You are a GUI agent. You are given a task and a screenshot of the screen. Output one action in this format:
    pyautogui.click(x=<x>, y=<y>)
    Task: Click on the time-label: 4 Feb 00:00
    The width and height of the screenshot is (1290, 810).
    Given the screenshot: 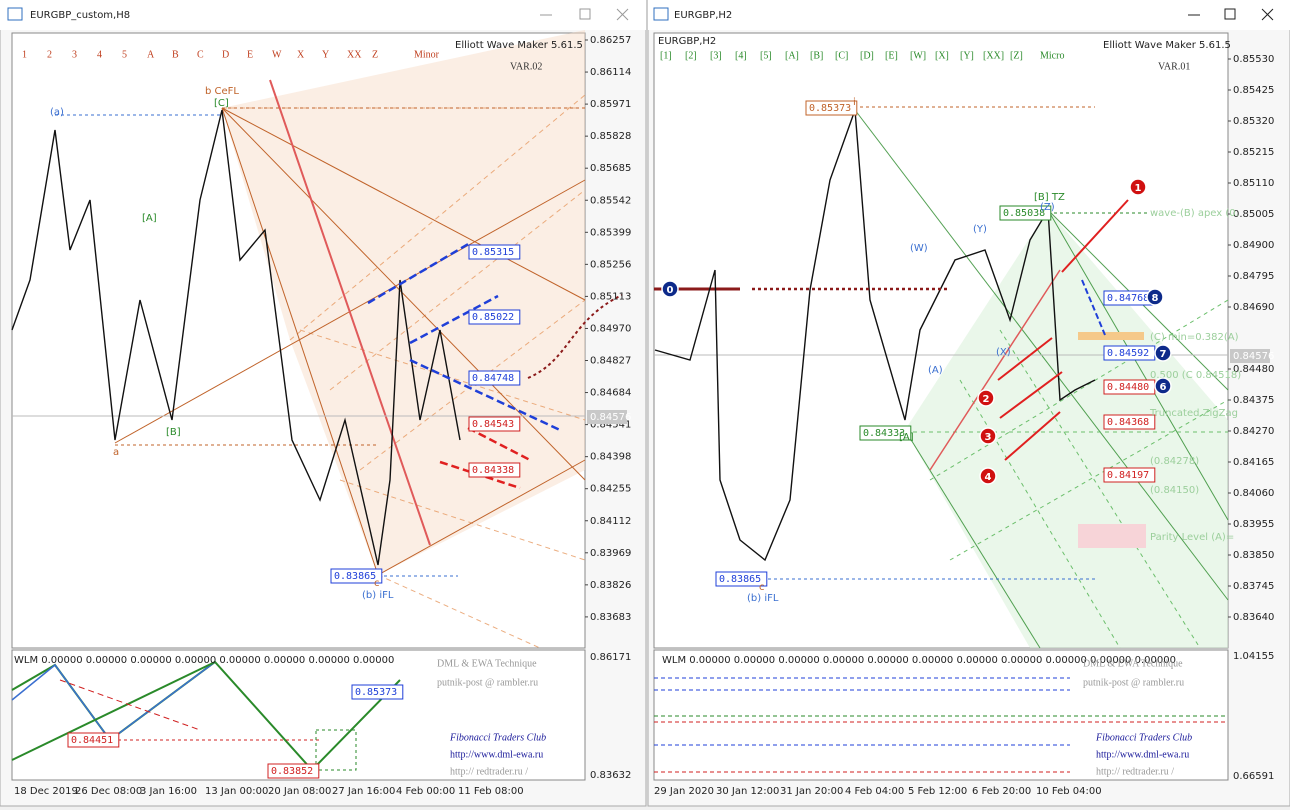 What is the action you would take?
    pyautogui.click(x=425, y=791)
    